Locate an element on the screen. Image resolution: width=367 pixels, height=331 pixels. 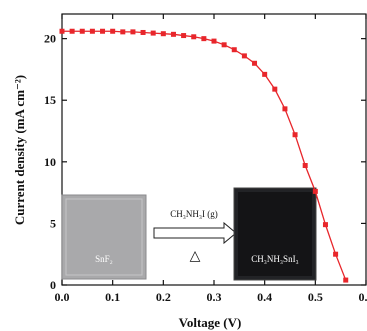
x-tick-label: 0.6 is located at coordinates (363, 297).